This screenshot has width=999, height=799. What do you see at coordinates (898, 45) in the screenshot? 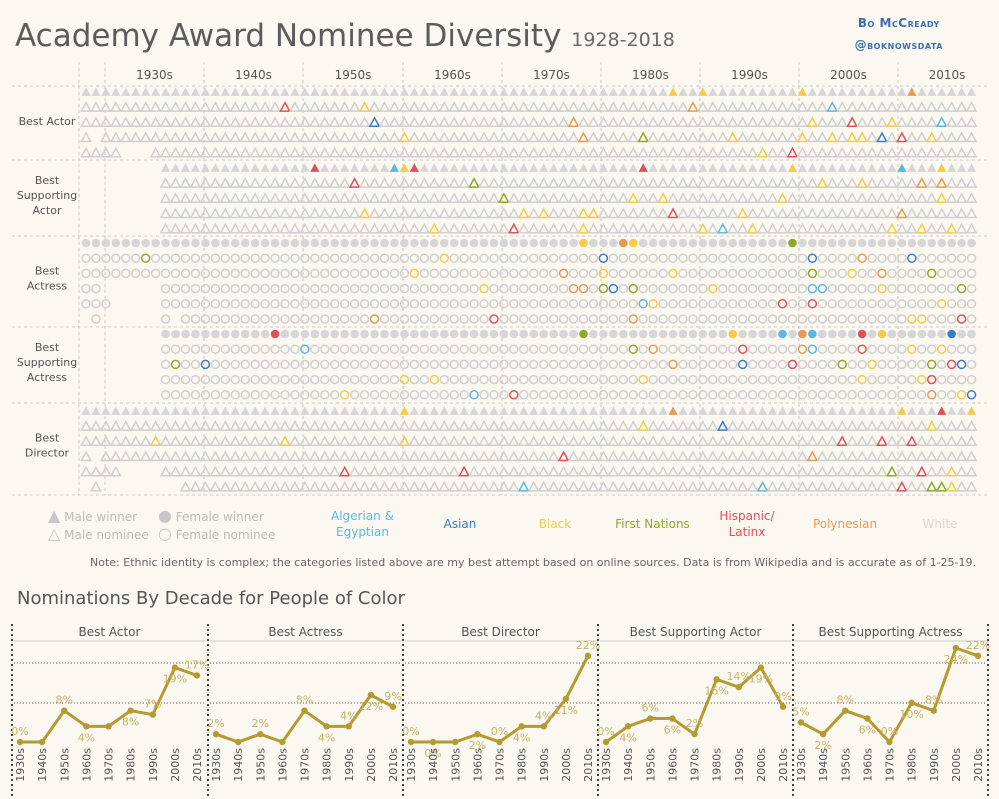
I see `author-handle: @boknowsdata` at bounding box center [898, 45].